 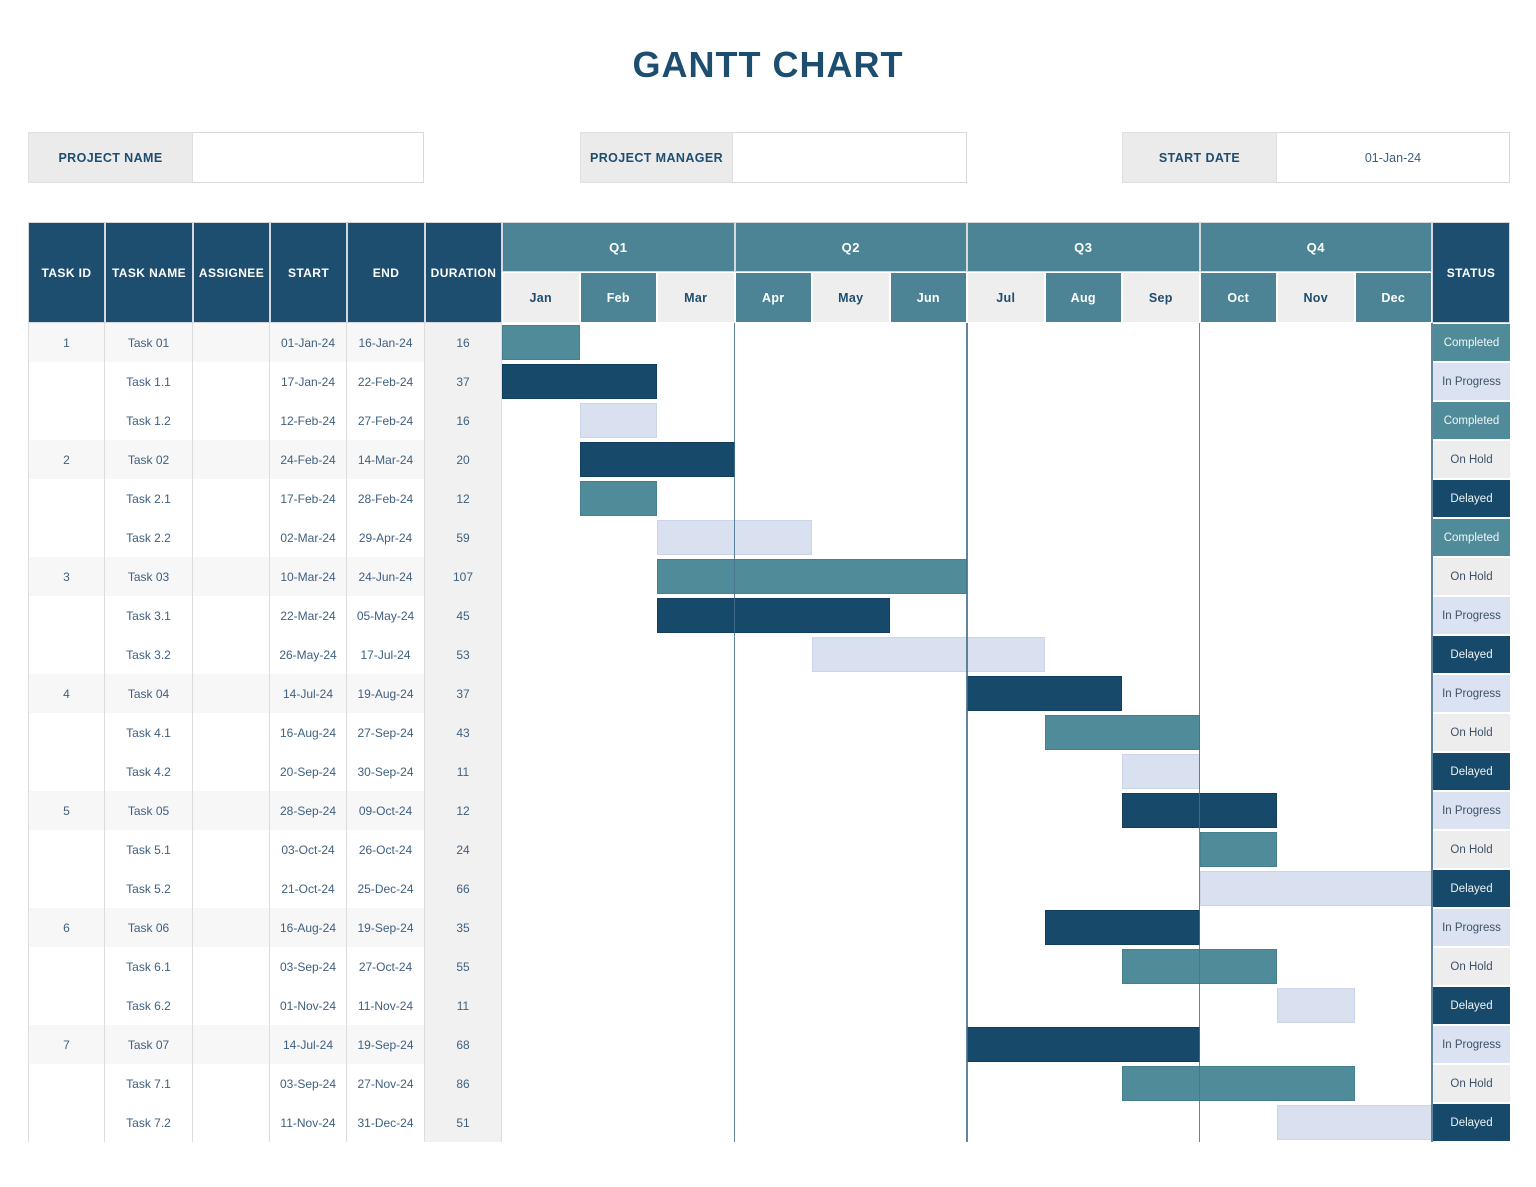 What do you see at coordinates (463, 342) in the screenshot?
I see `duration-cell: 16` at bounding box center [463, 342].